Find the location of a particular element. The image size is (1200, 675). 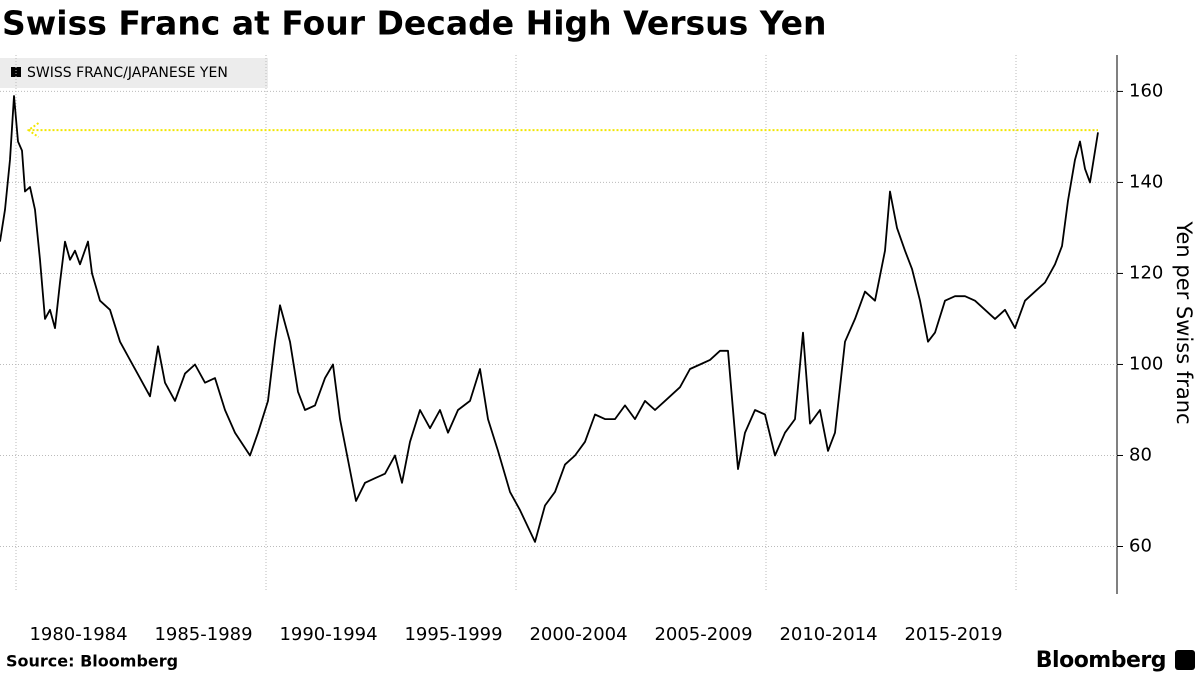

x-tick-label: 2005-2009 is located at coordinates (703, 634).